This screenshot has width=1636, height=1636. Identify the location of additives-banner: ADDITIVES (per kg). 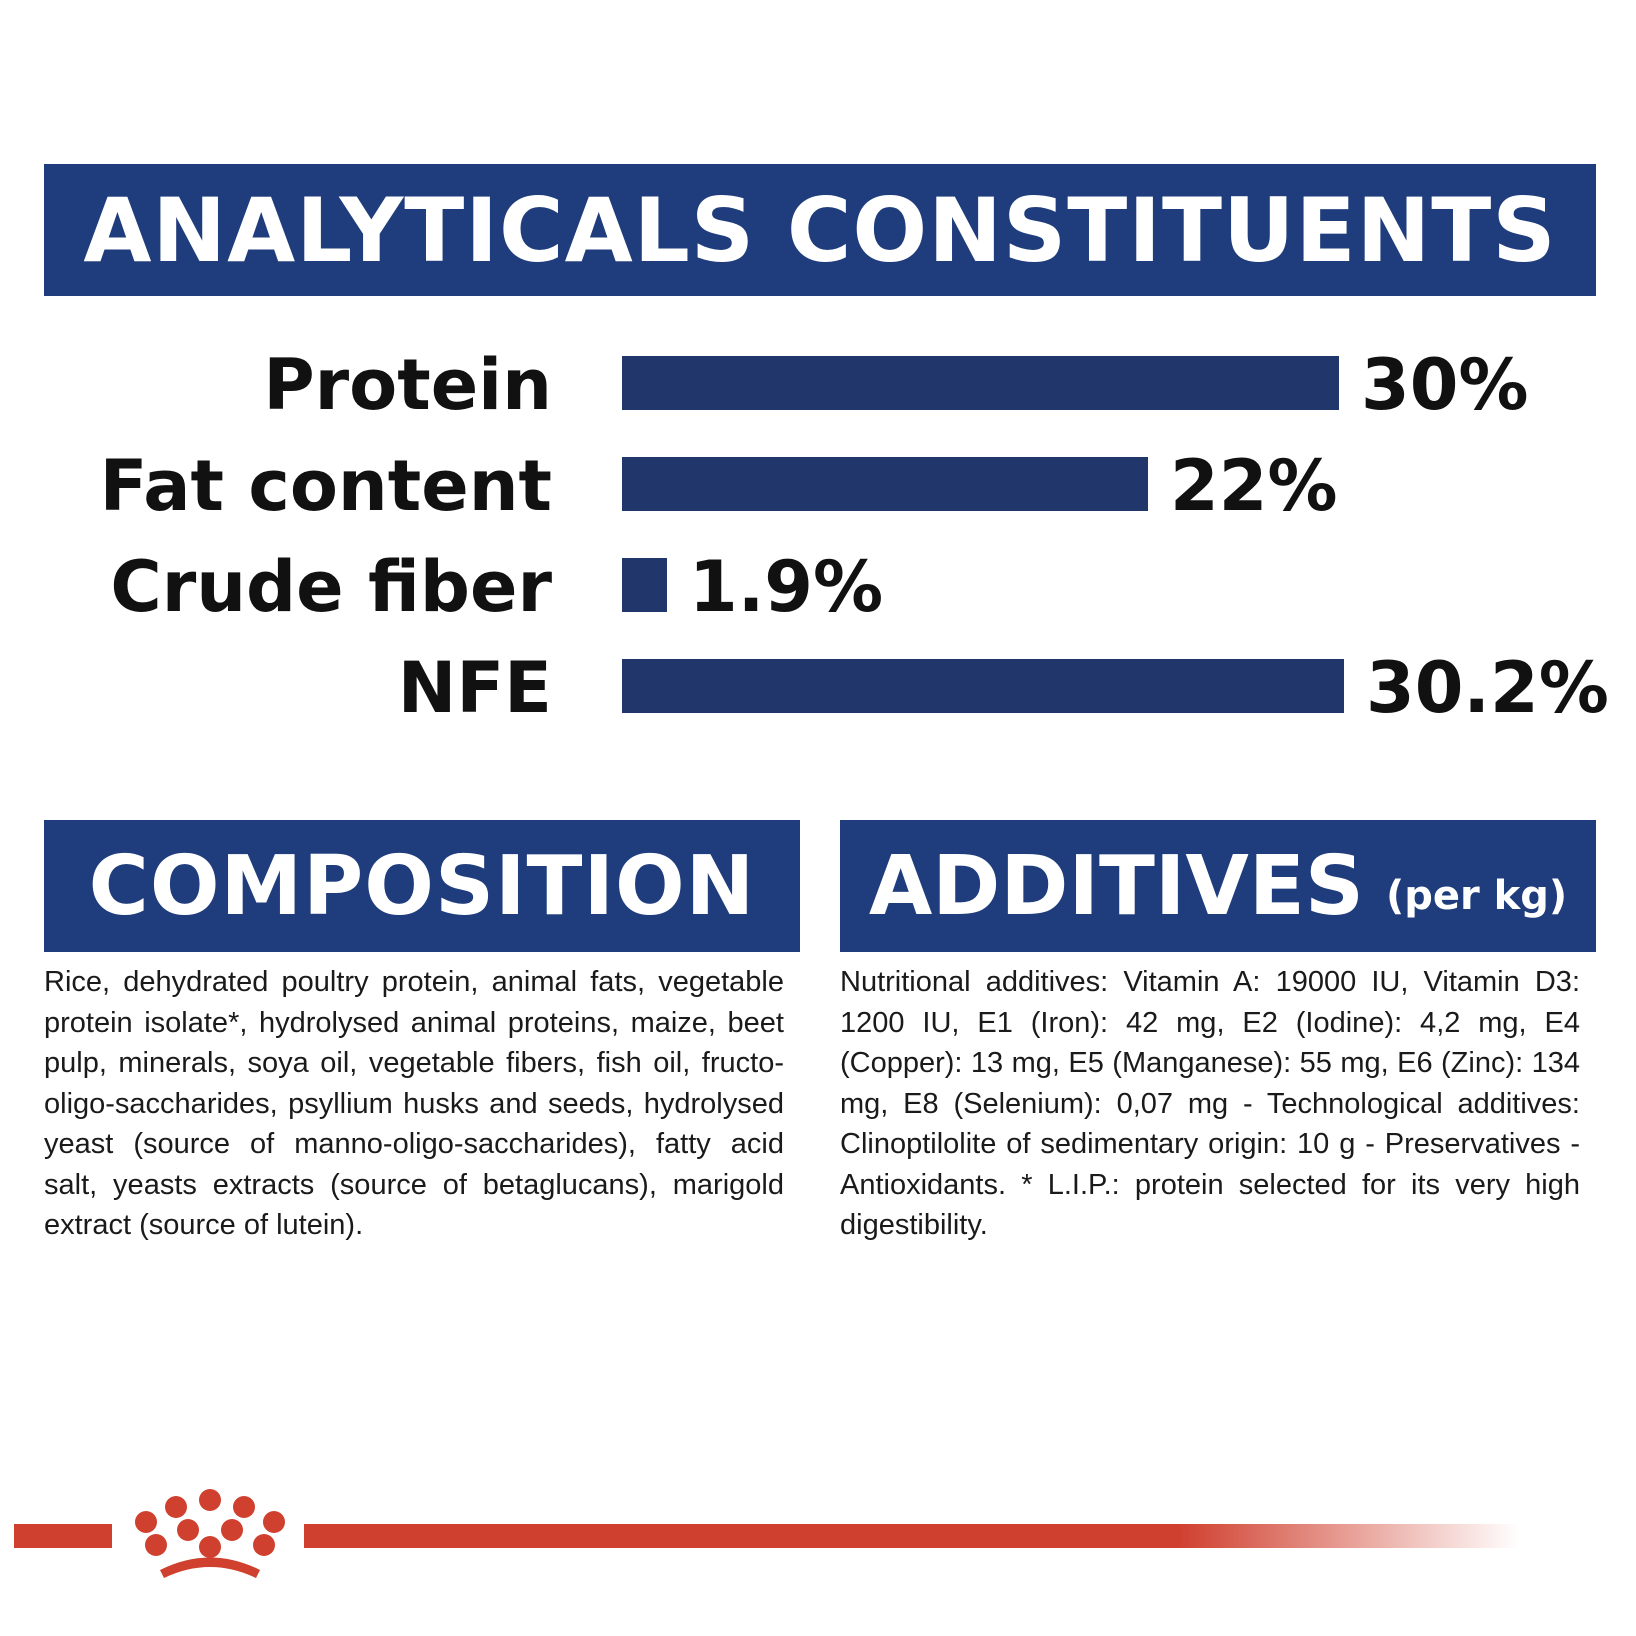
(1218, 886).